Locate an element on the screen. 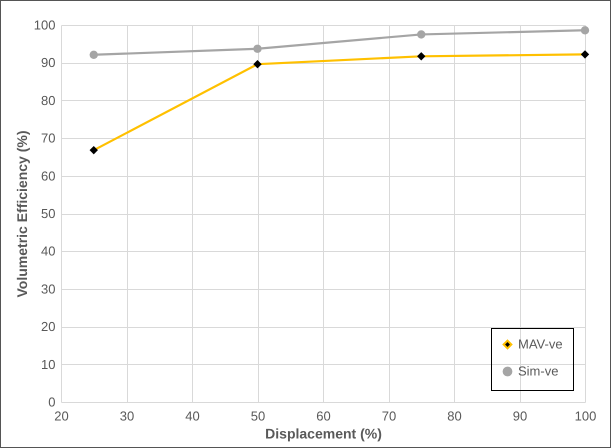  x-tick-label: 20 is located at coordinates (61, 416).